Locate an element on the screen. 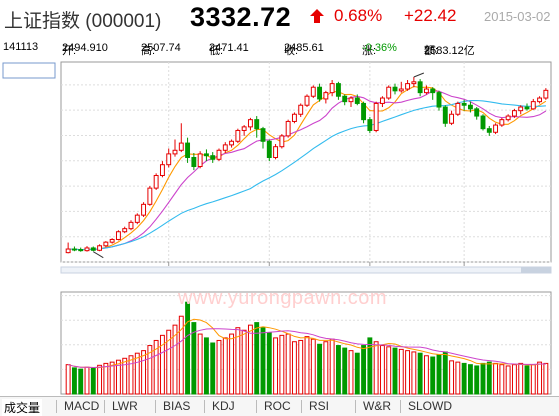 The height and width of the screenshot is (416, 559). tab-wr: W&R is located at coordinates (377, 406).